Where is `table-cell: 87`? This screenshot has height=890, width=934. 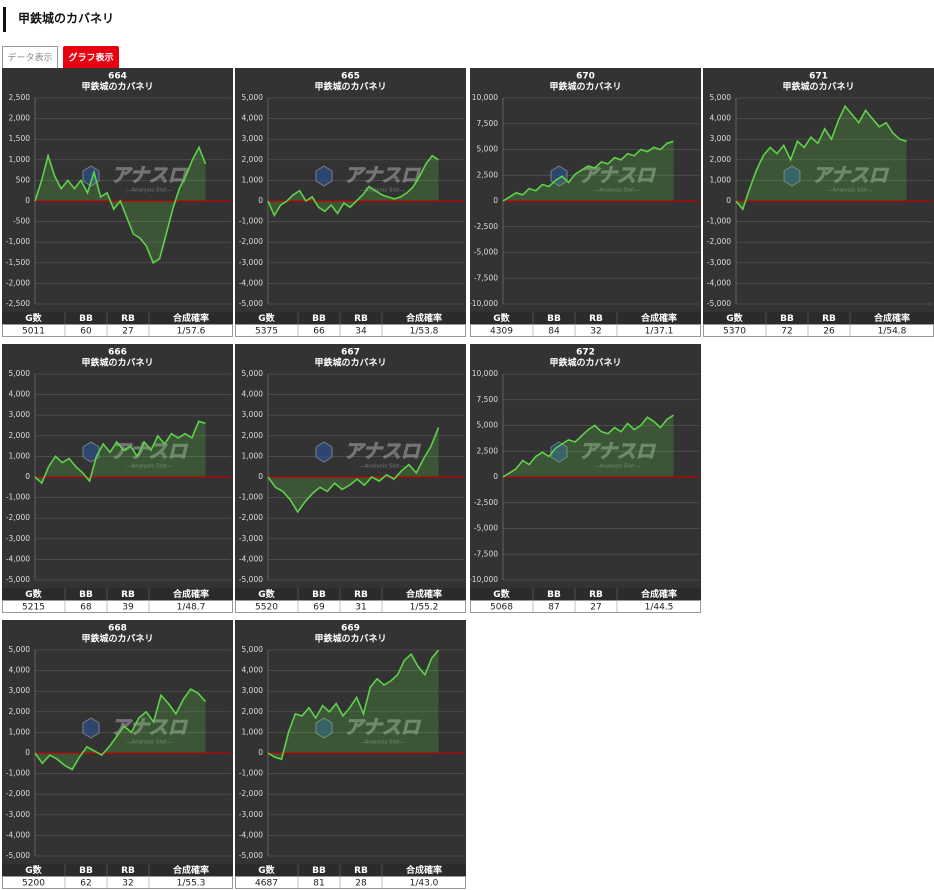 table-cell: 87 is located at coordinates (553, 608).